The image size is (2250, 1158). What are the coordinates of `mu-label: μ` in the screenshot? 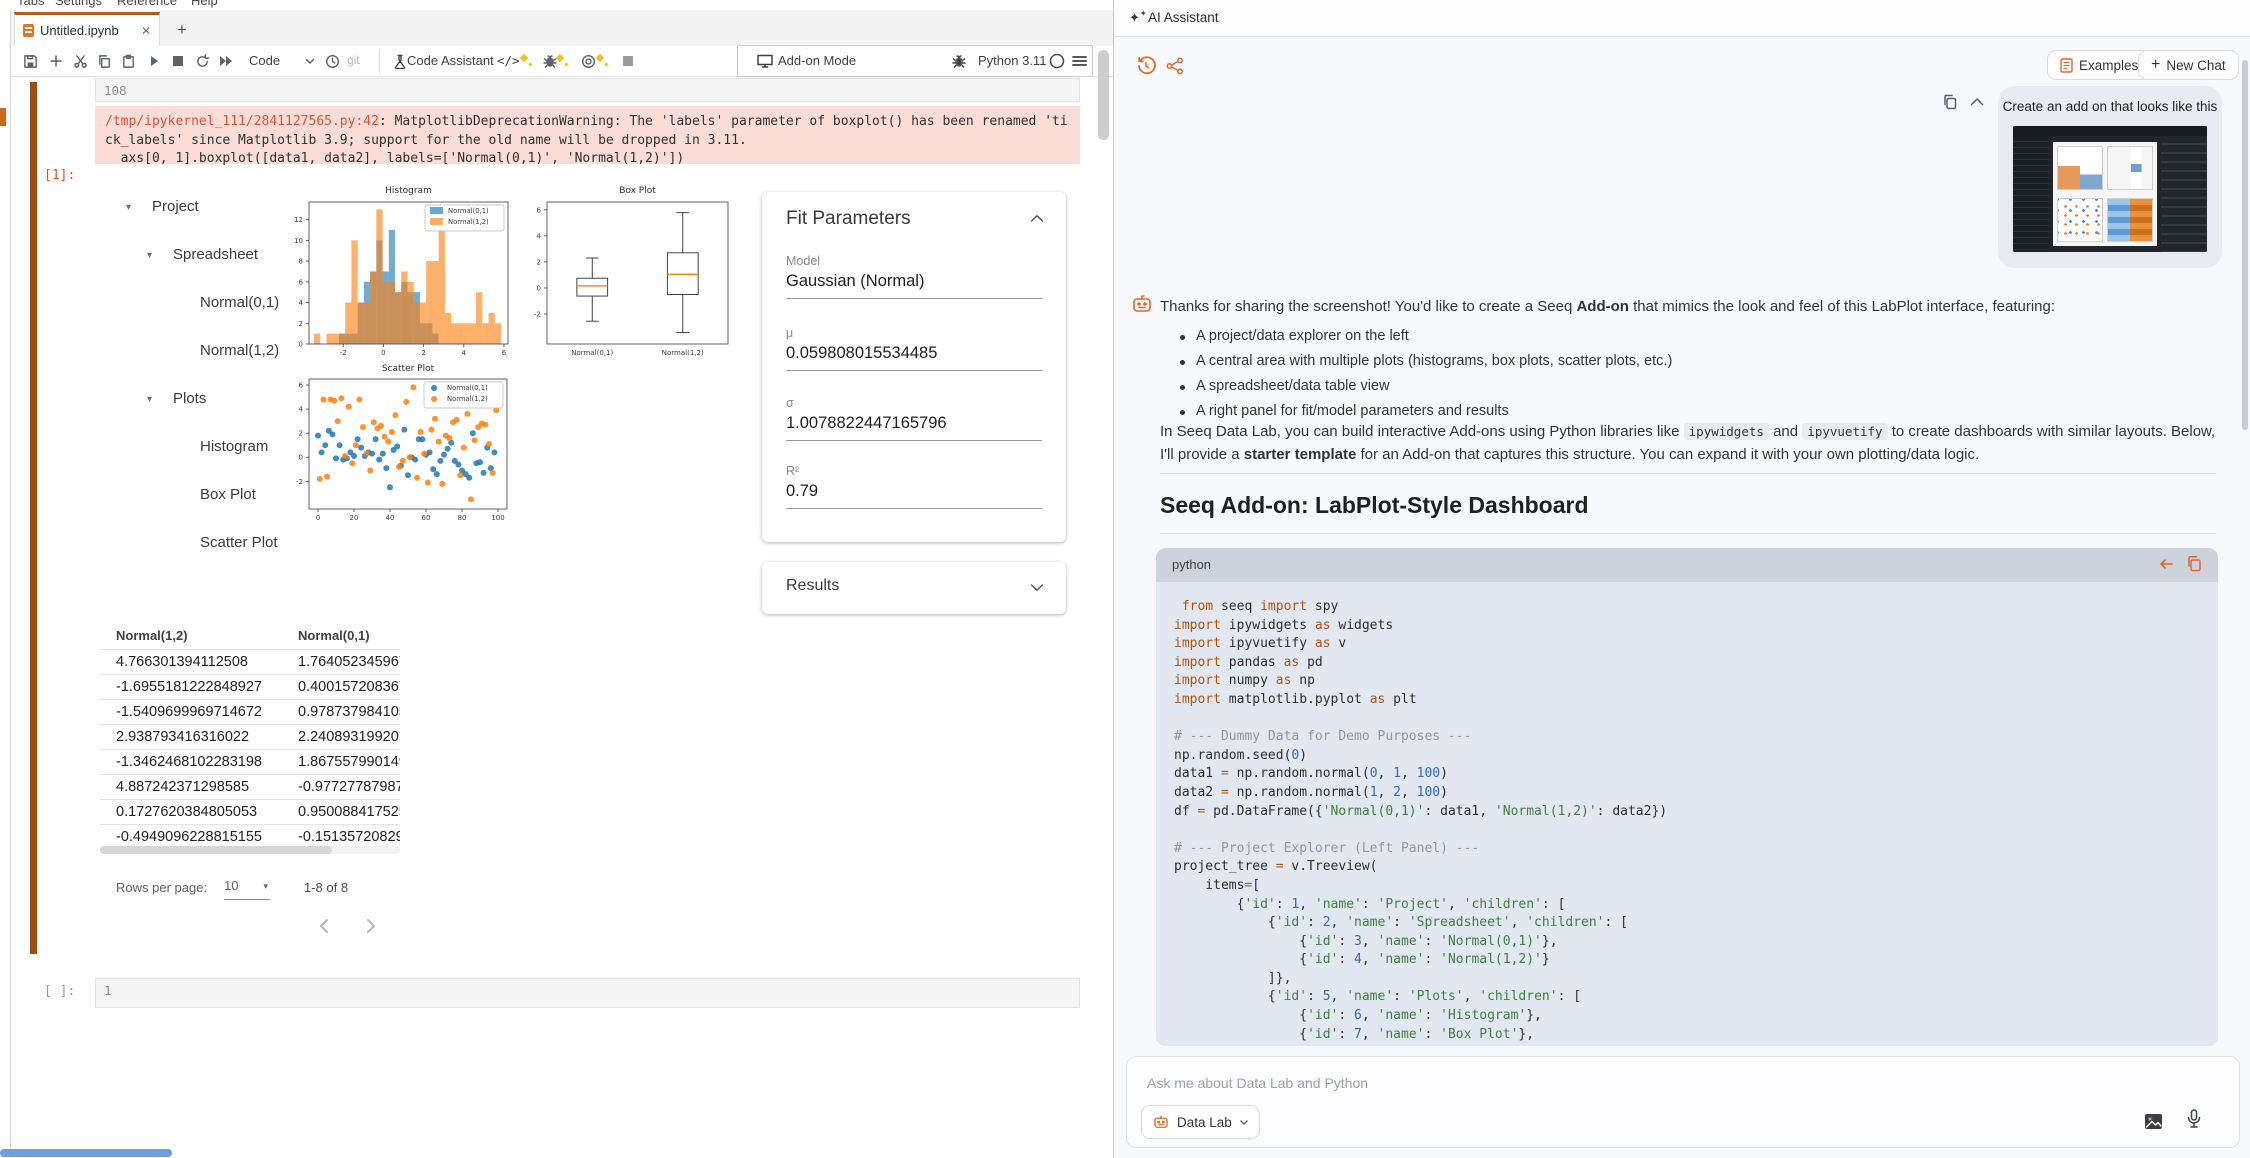 It's located at (790, 333).